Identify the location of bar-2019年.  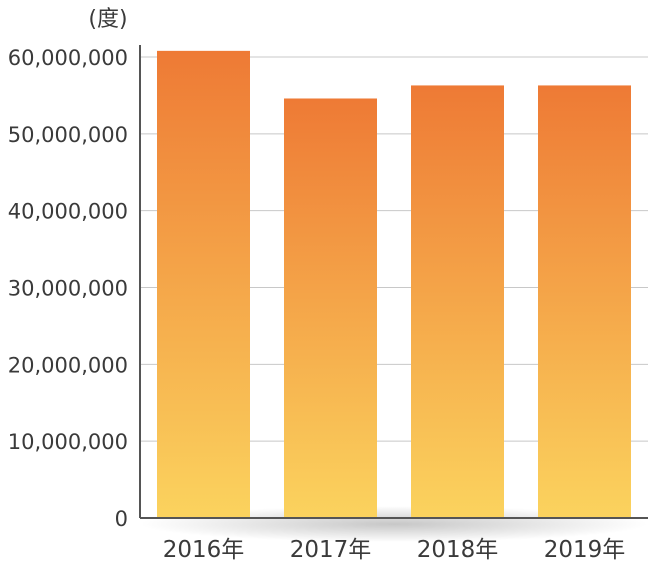
(584, 301).